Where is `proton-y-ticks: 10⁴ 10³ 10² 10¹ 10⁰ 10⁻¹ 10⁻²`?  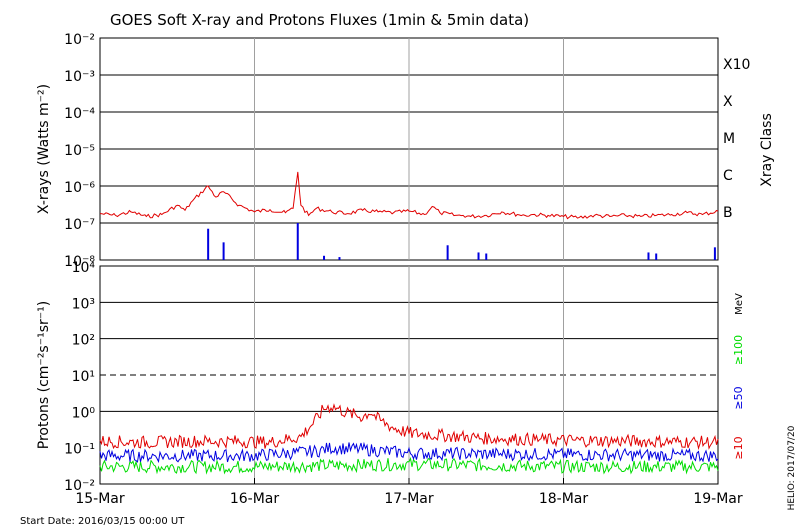 proton-y-ticks: 10⁴ 10³ 10² 10¹ 10⁰ 10⁻¹ 10⁻² is located at coordinates (79, 377).